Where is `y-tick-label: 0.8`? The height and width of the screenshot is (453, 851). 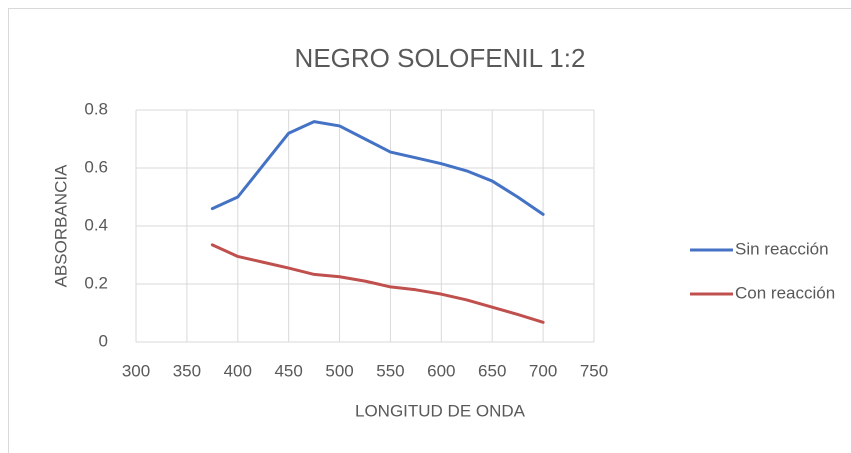 y-tick-label: 0.8 is located at coordinates (96, 108).